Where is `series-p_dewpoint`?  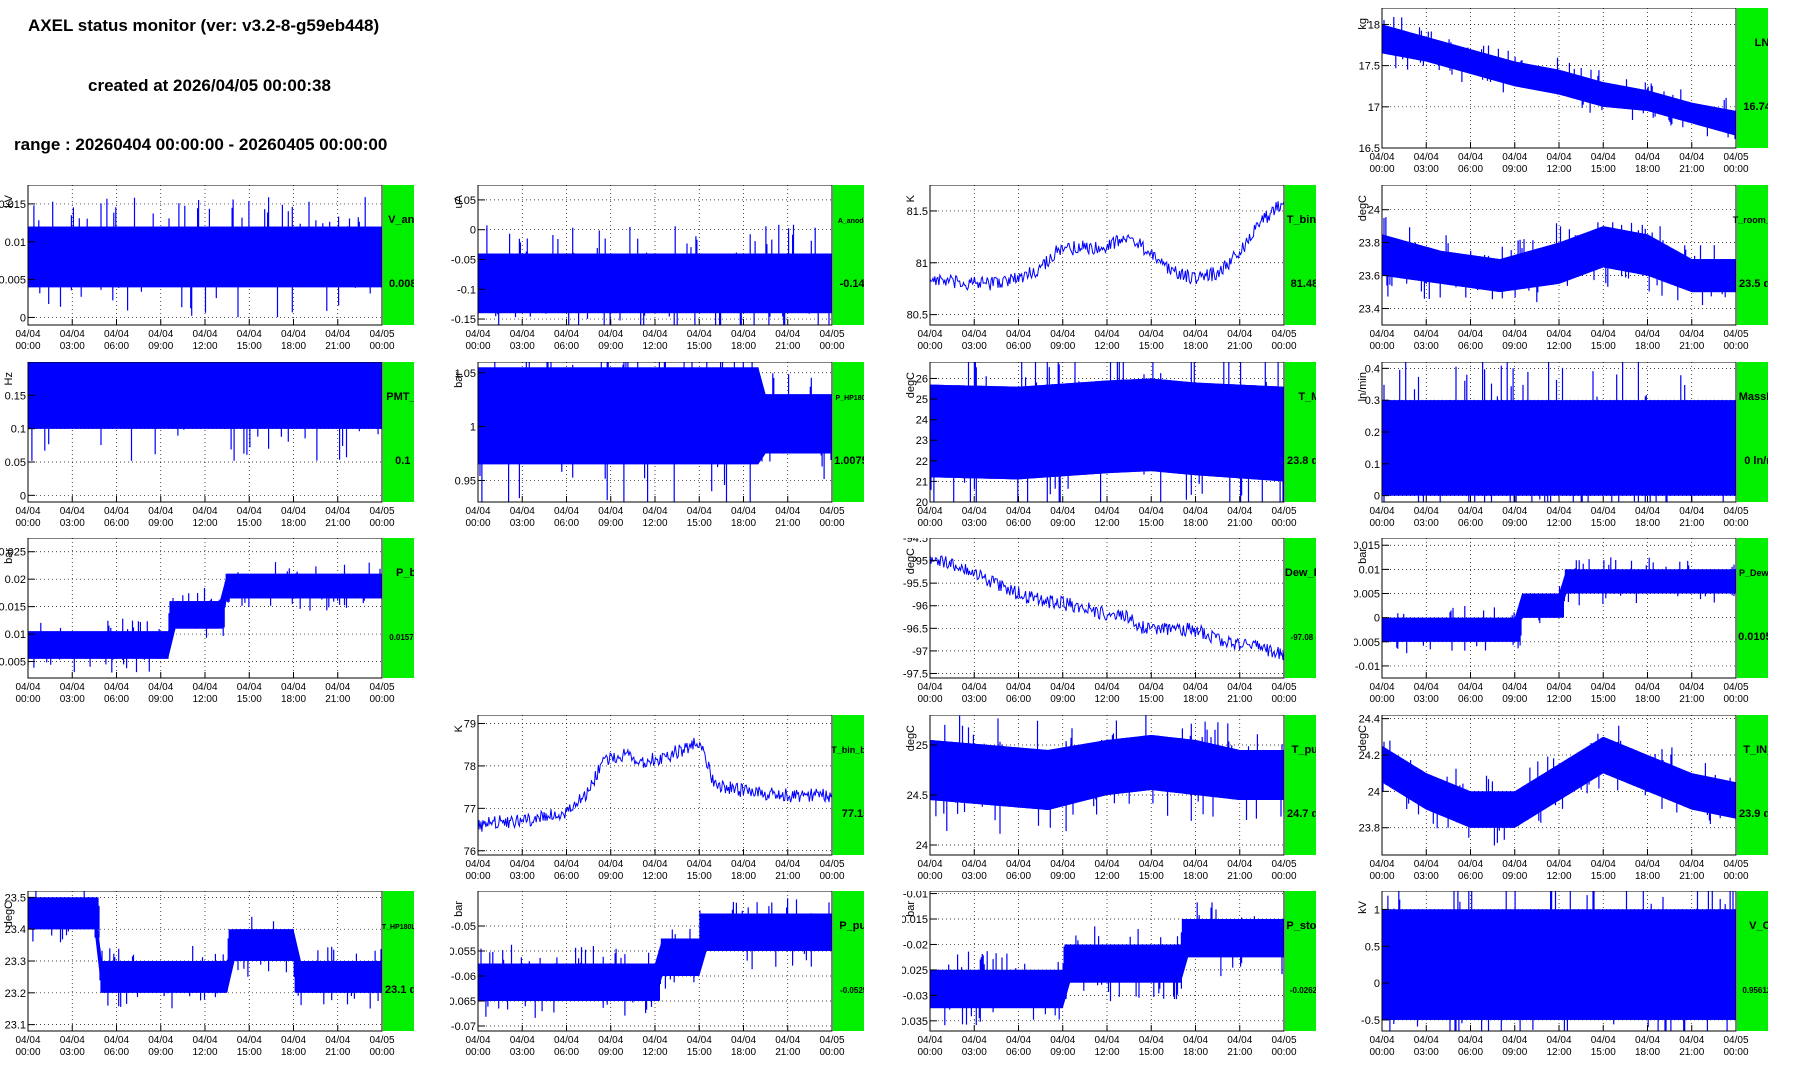
series-p_dewpoint is located at coordinates (1559, 605).